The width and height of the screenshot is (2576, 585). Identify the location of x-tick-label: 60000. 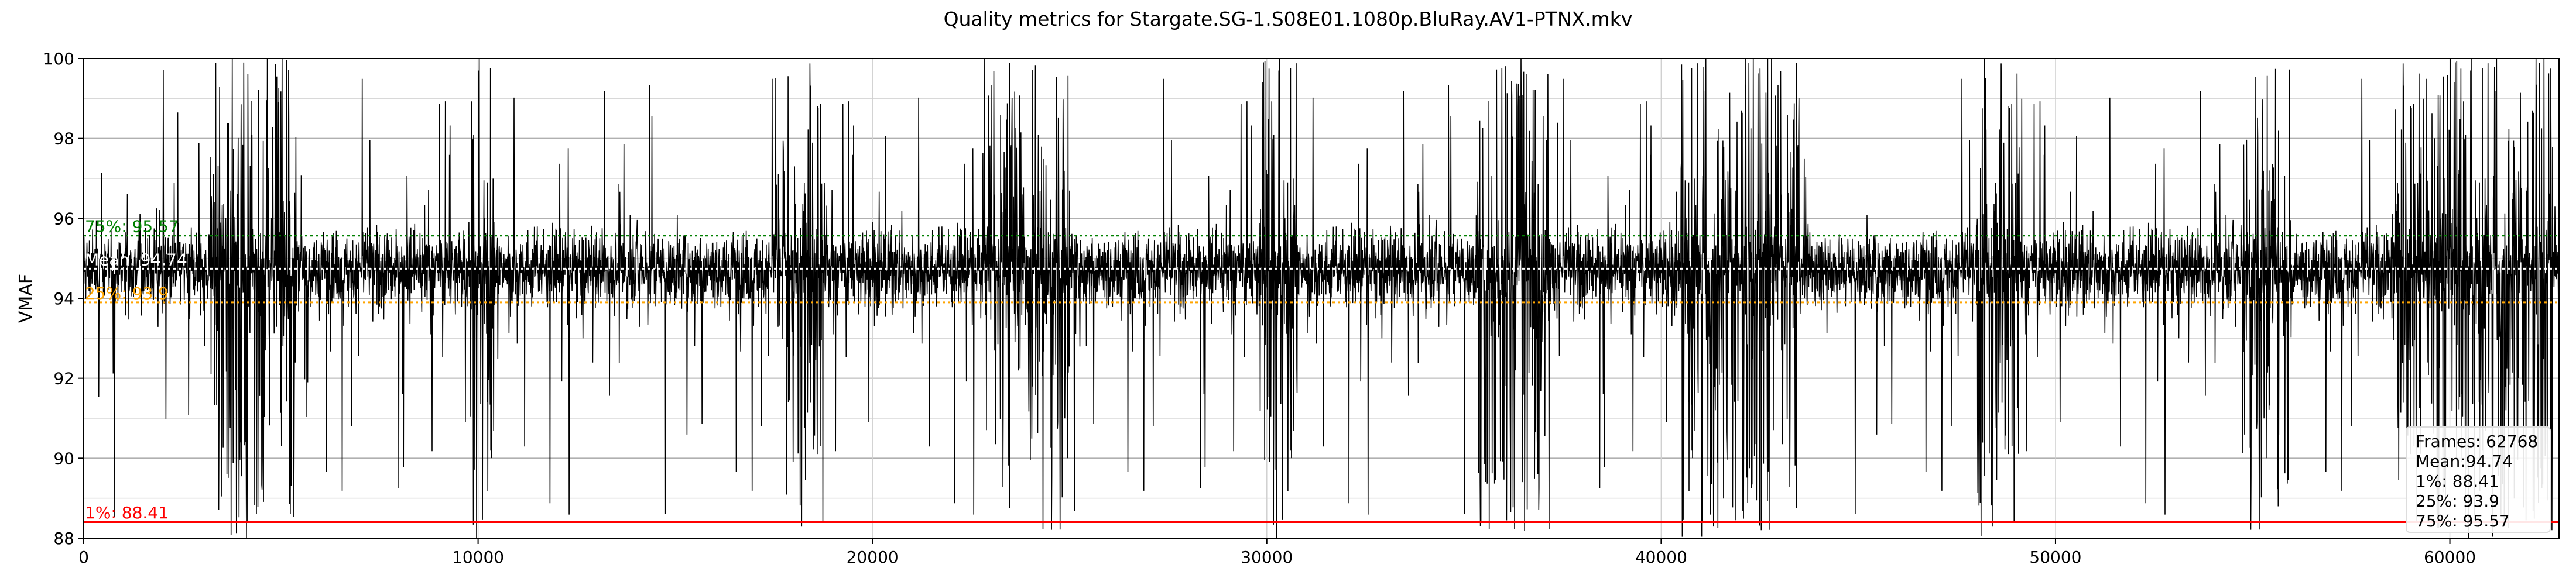
(2450, 557).